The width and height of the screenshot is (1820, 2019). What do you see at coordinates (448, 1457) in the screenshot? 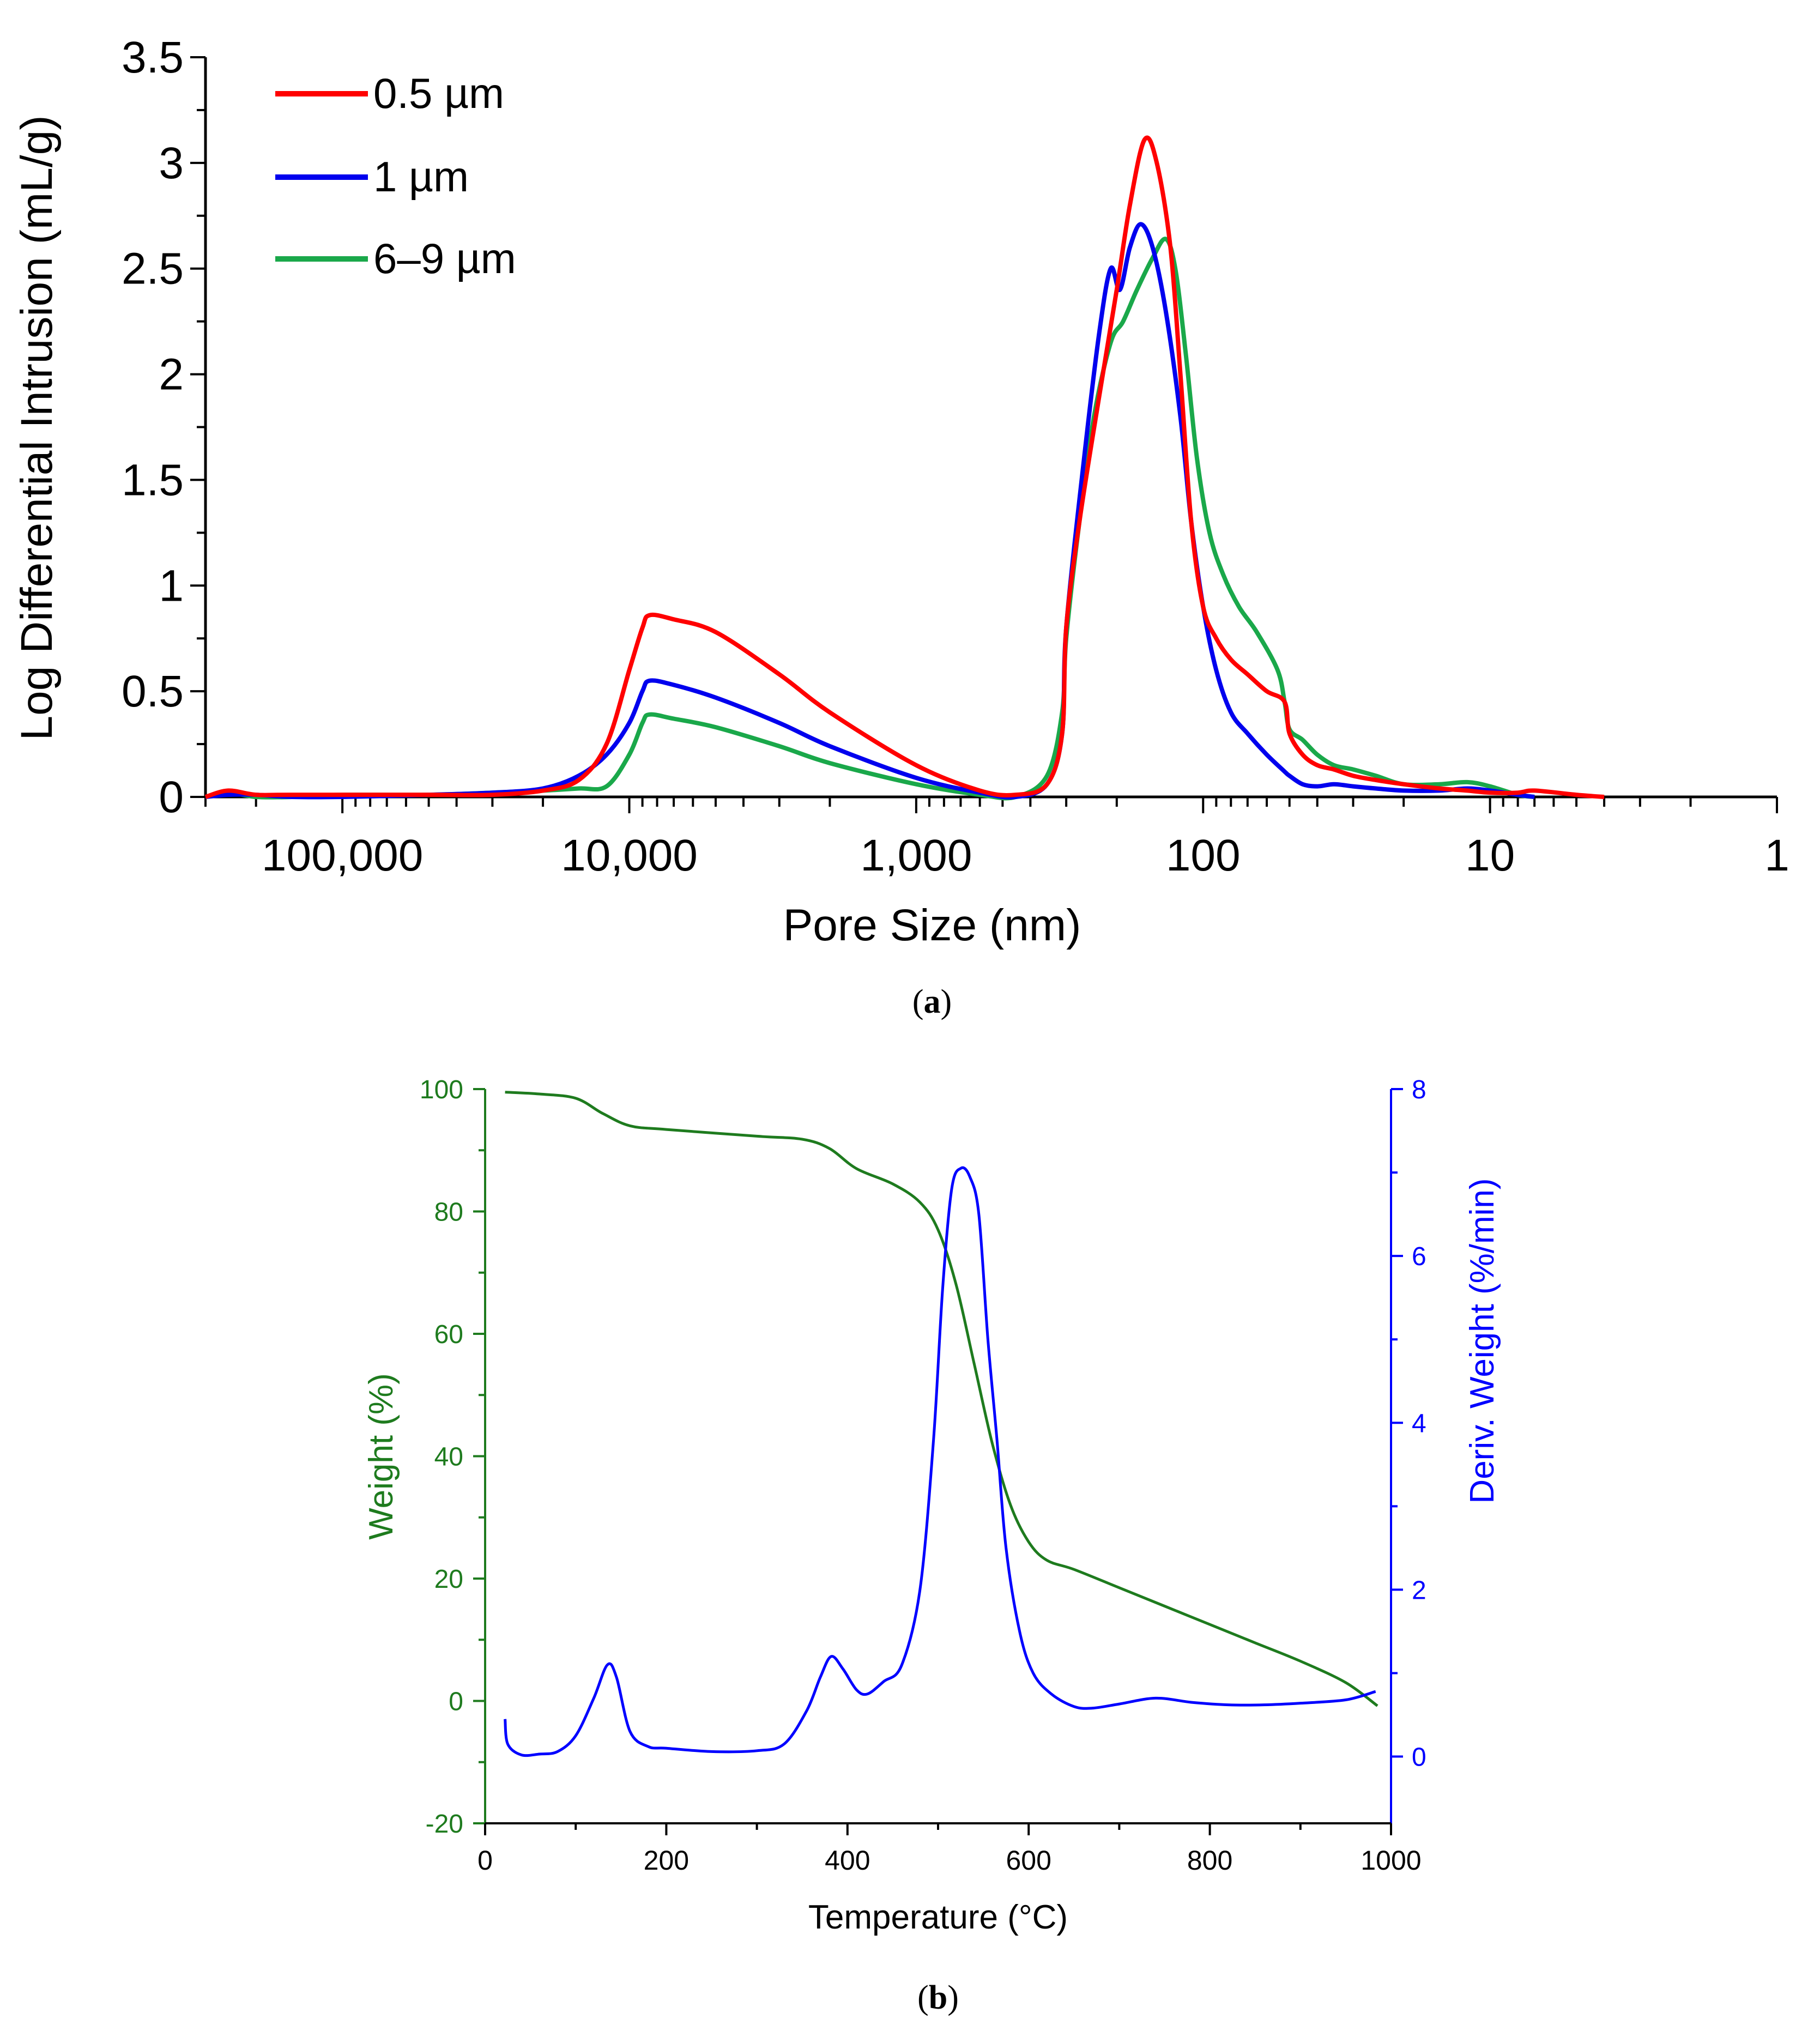
I see `y-tick-label: 40` at bounding box center [448, 1457].